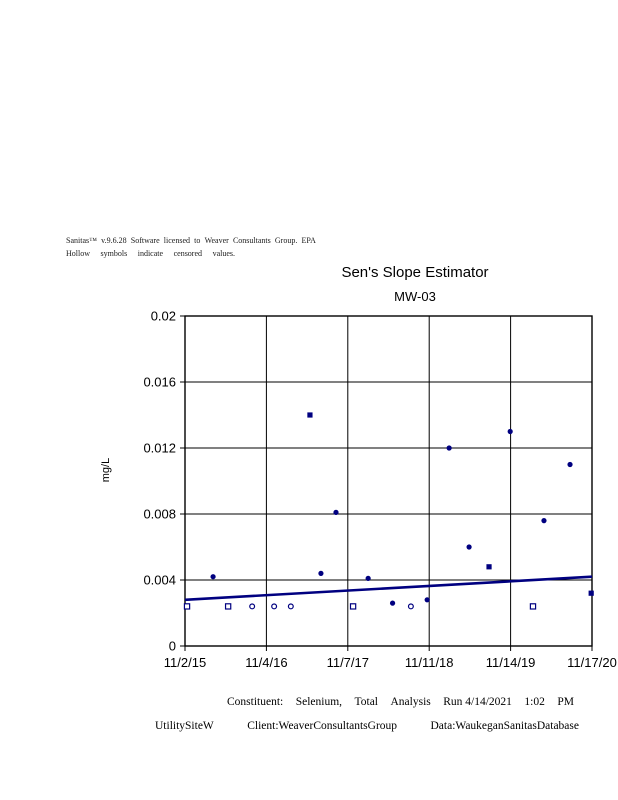  I want to click on x-tick-label: 11/7/17, so click(348, 662).